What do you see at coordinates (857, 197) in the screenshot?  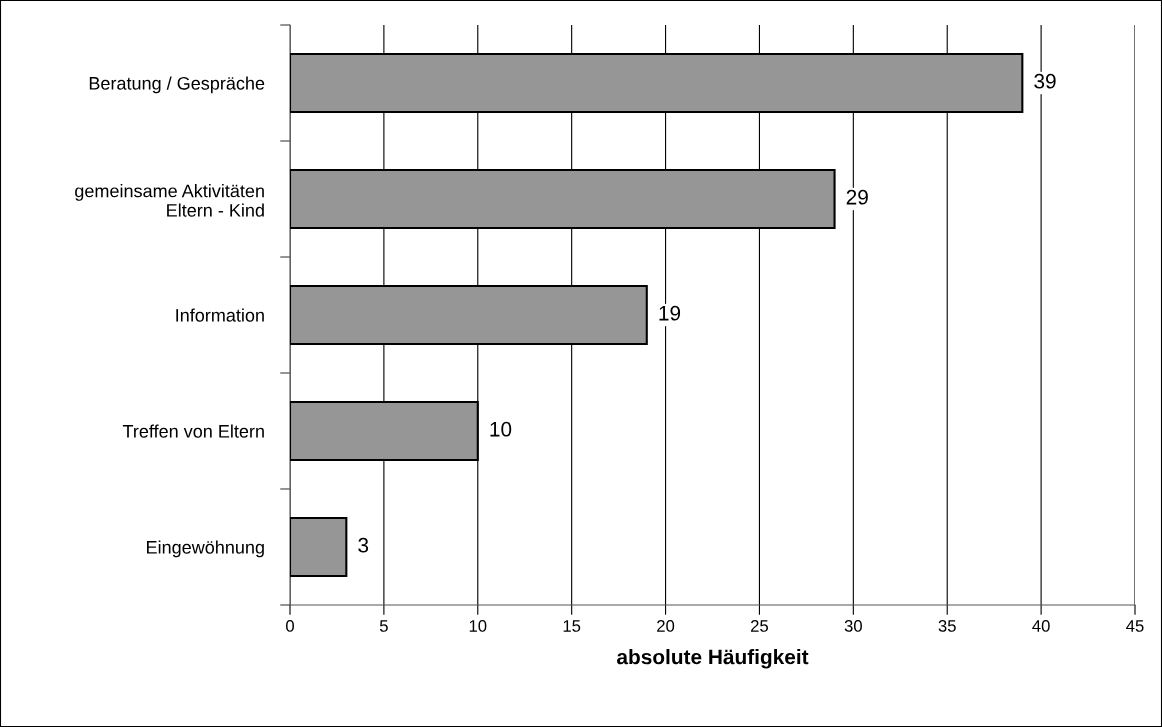 I see `data-label: 29` at bounding box center [857, 197].